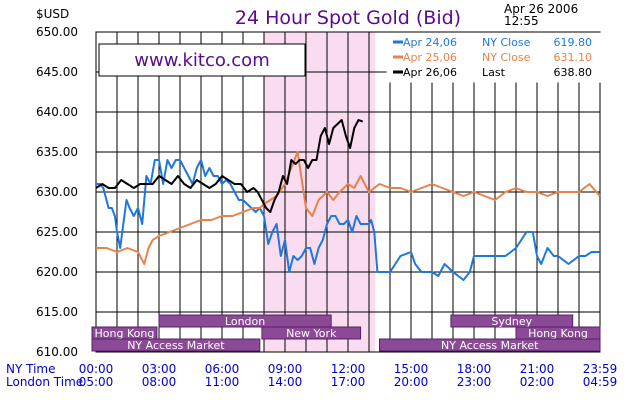  Describe the element at coordinates (348, 369) in the screenshot. I see `x-tick-label: 12:00` at that location.